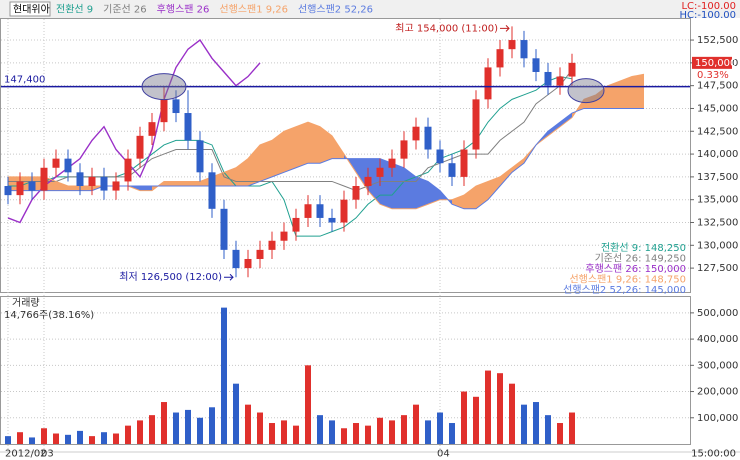 The image size is (740, 460). What do you see at coordinates (717, 339) in the screenshot?
I see `y-tick-label: 400,000` at bounding box center [717, 339].